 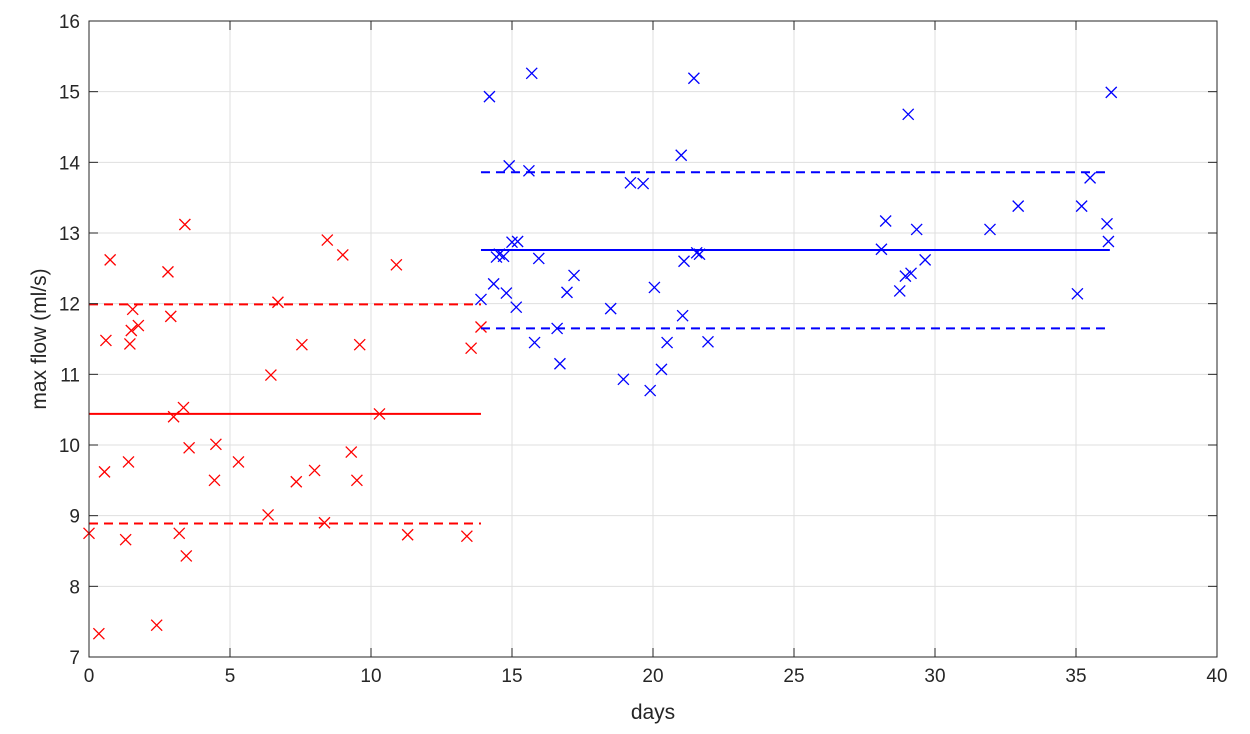 What do you see at coordinates (653, 712) in the screenshot?
I see `x-axis-title: days` at bounding box center [653, 712].